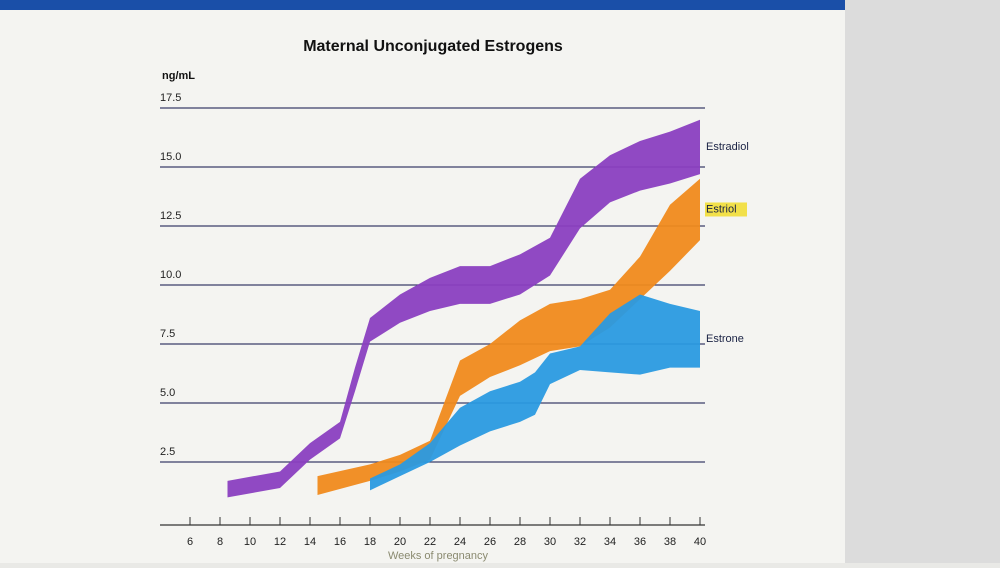 The width and height of the screenshot is (1000, 568). I want to click on x-tick-label: 8, so click(220, 542).